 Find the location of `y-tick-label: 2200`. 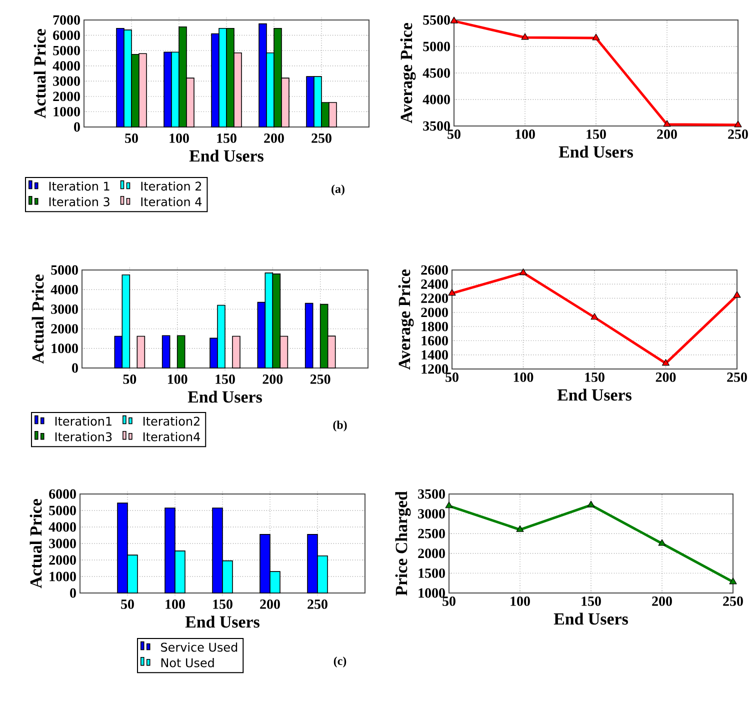

y-tick-label: 2200 is located at coordinates (434, 298).